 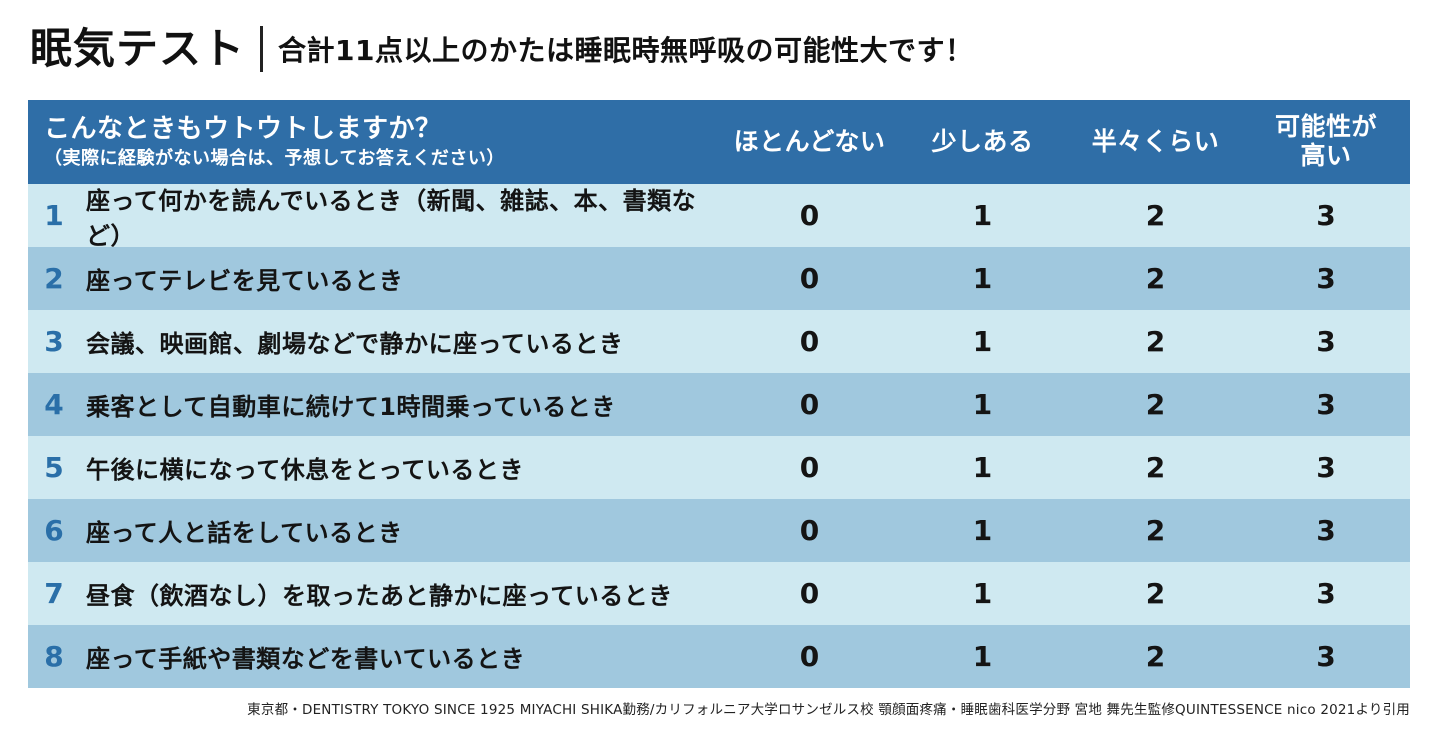 What do you see at coordinates (54, 593) in the screenshot?
I see `row-number: 7` at bounding box center [54, 593].